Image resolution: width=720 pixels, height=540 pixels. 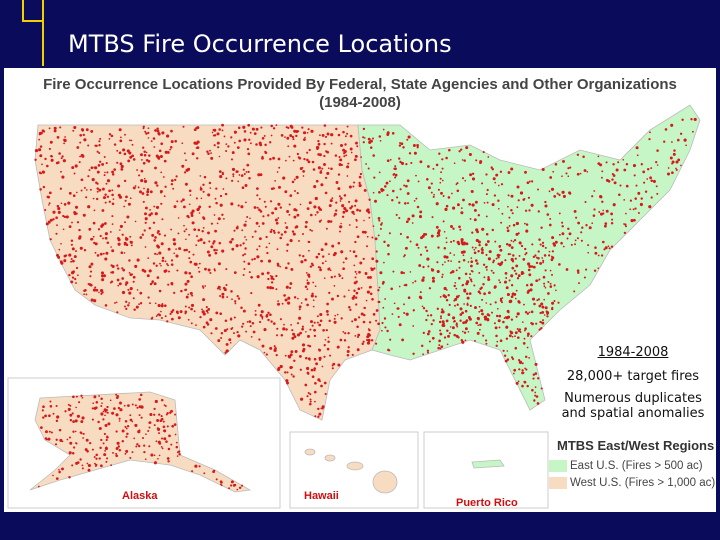 What do you see at coordinates (486, 470) in the screenshot?
I see `inset-frame` at bounding box center [486, 470].